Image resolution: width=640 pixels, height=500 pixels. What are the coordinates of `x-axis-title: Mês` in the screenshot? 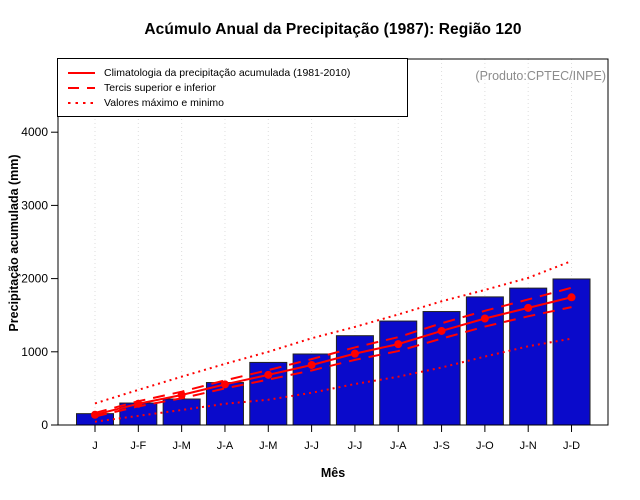 It's located at (333, 473).